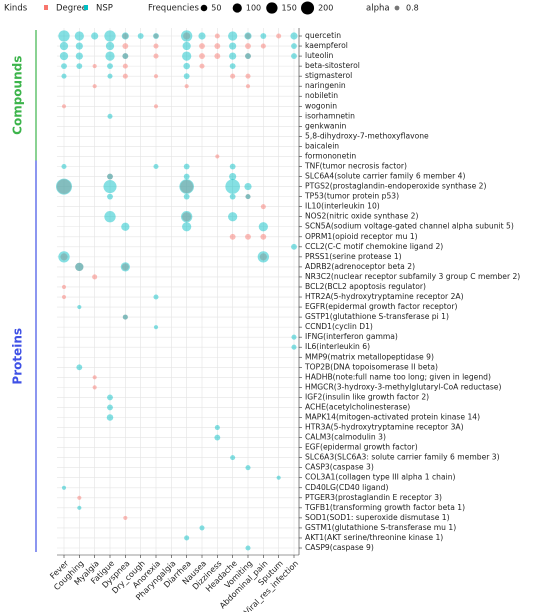 The image size is (546, 612). I want to click on y-tick-label: stigmasterol, so click(328, 75).